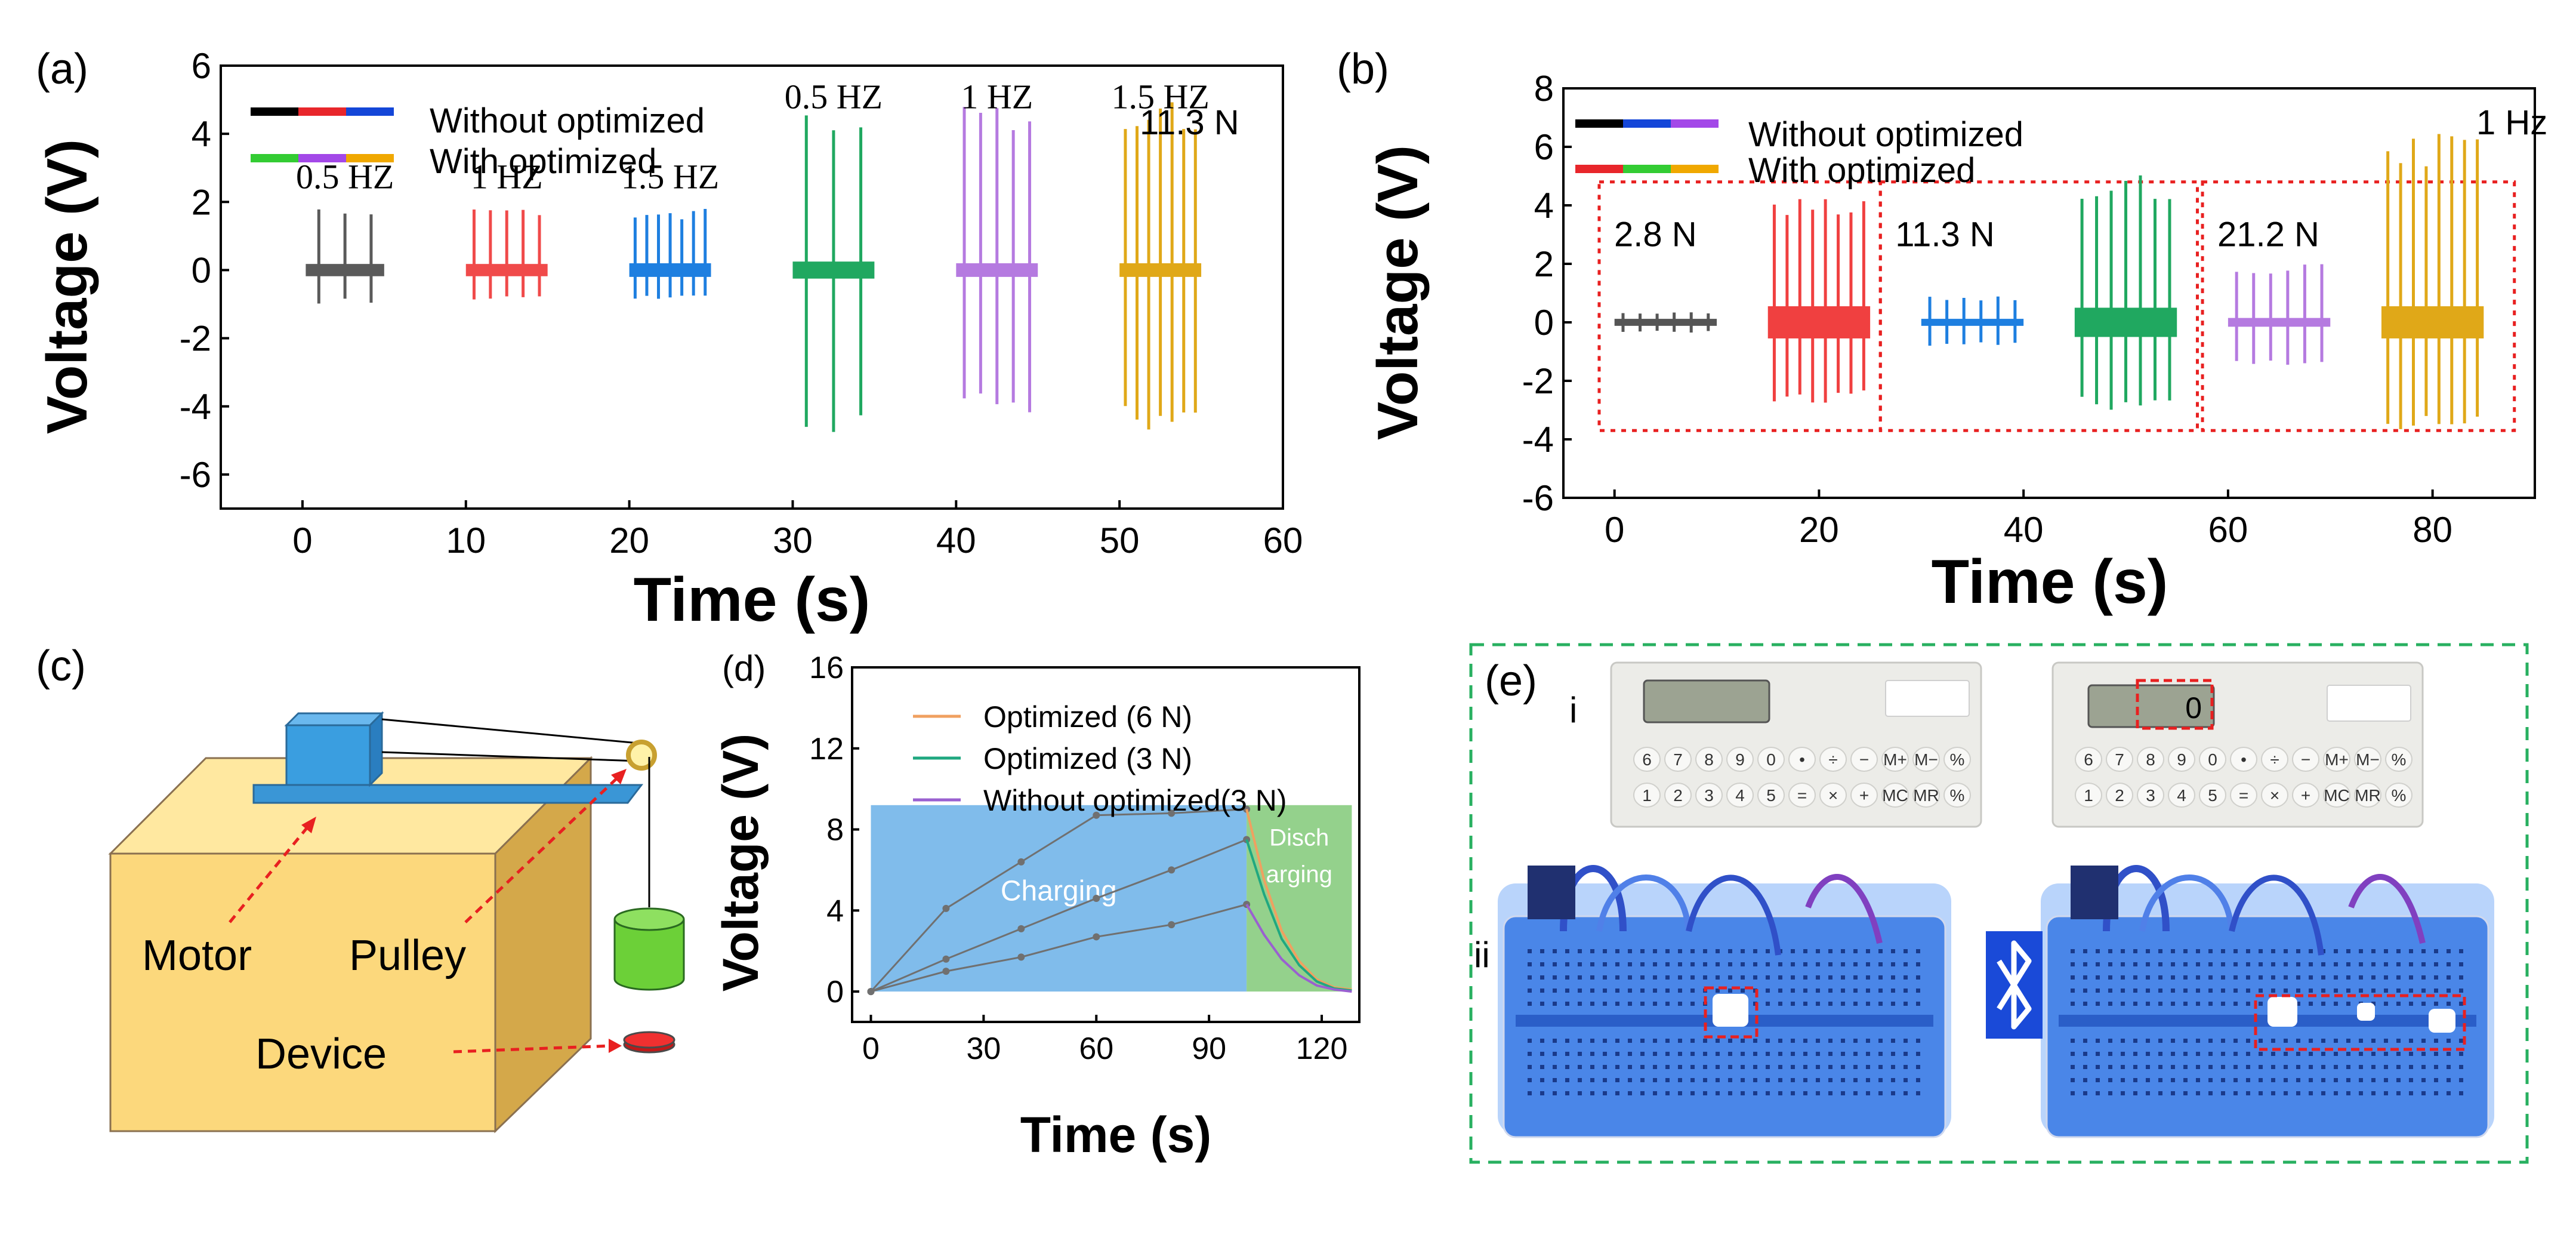 This screenshot has height=1241, width=2576. Describe the element at coordinates (1058, 916) in the screenshot. I see `charging-line` at that location.